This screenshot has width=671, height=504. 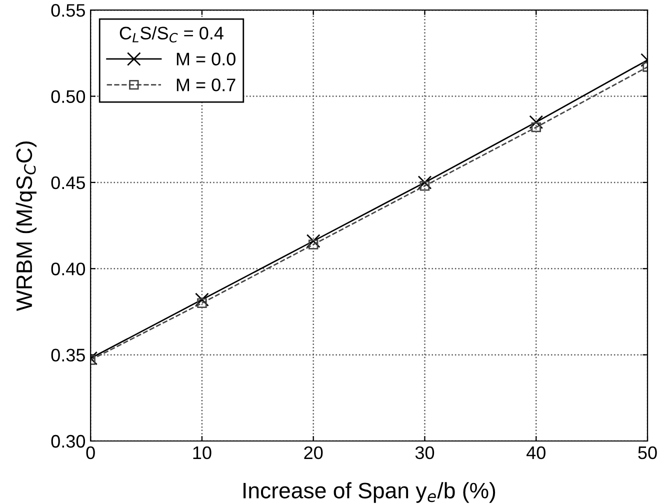 What do you see at coordinates (68, 355) in the screenshot?
I see `y-tick-label: 0.35` at bounding box center [68, 355].